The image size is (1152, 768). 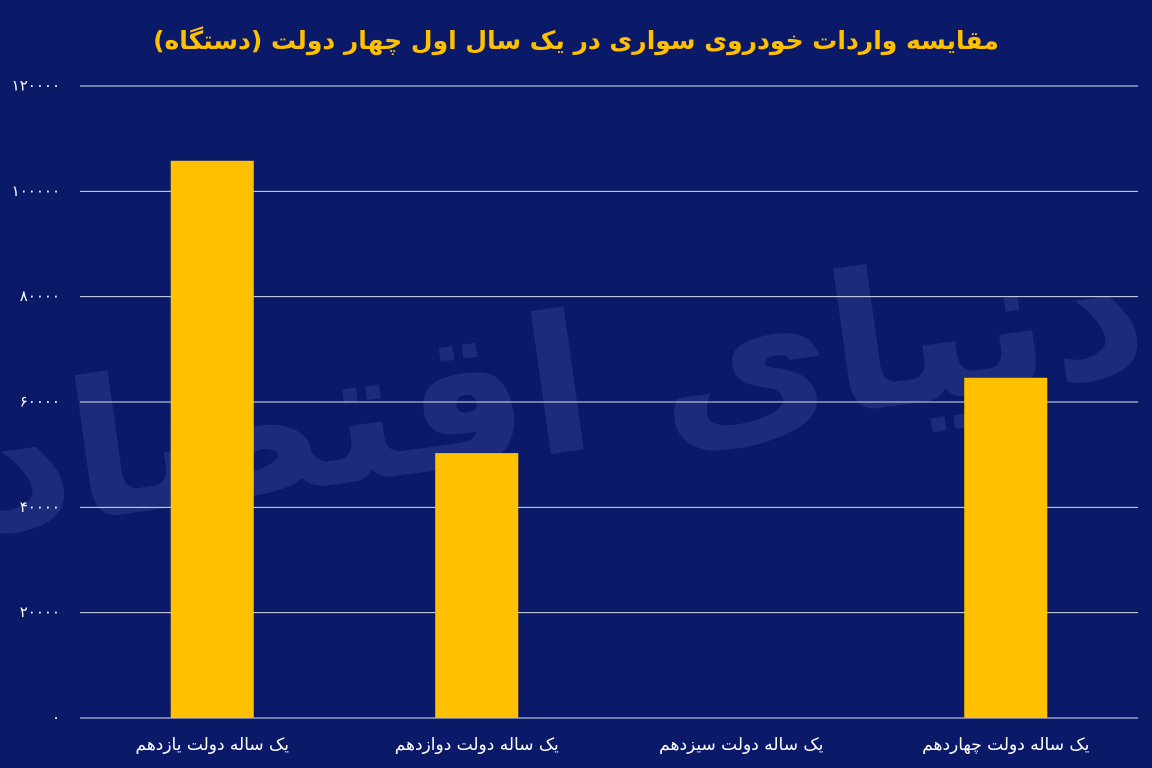 What do you see at coordinates (40, 612) in the screenshot?
I see `y-tick-label: ۲۰۰۰۰` at bounding box center [40, 612].